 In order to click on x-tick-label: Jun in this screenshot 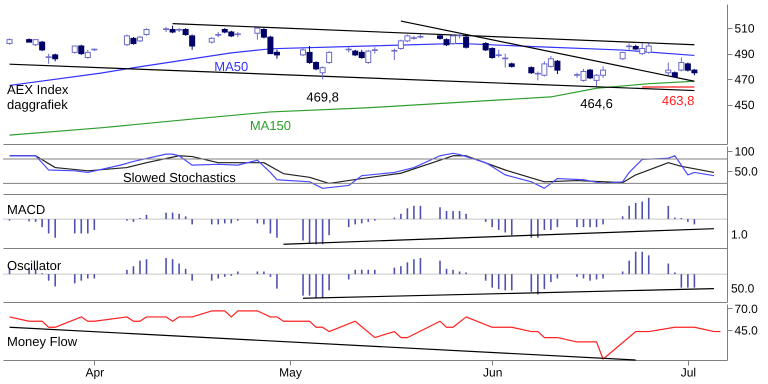, I will do `click(492, 373)`.